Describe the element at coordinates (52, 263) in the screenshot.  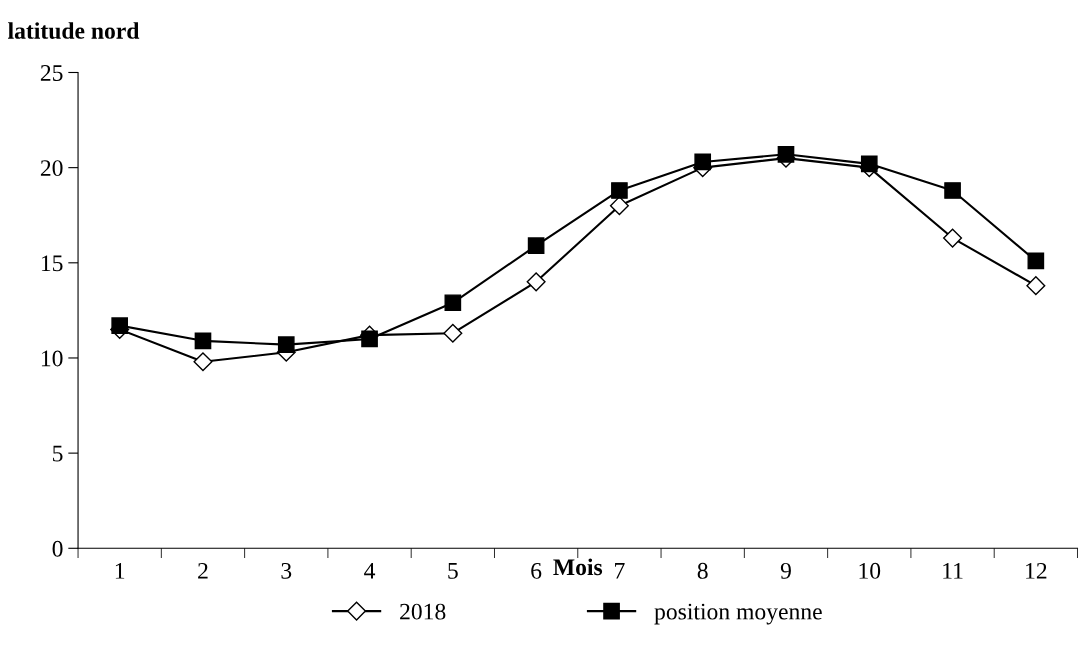
I see `y-tick-label: 15` at that location.